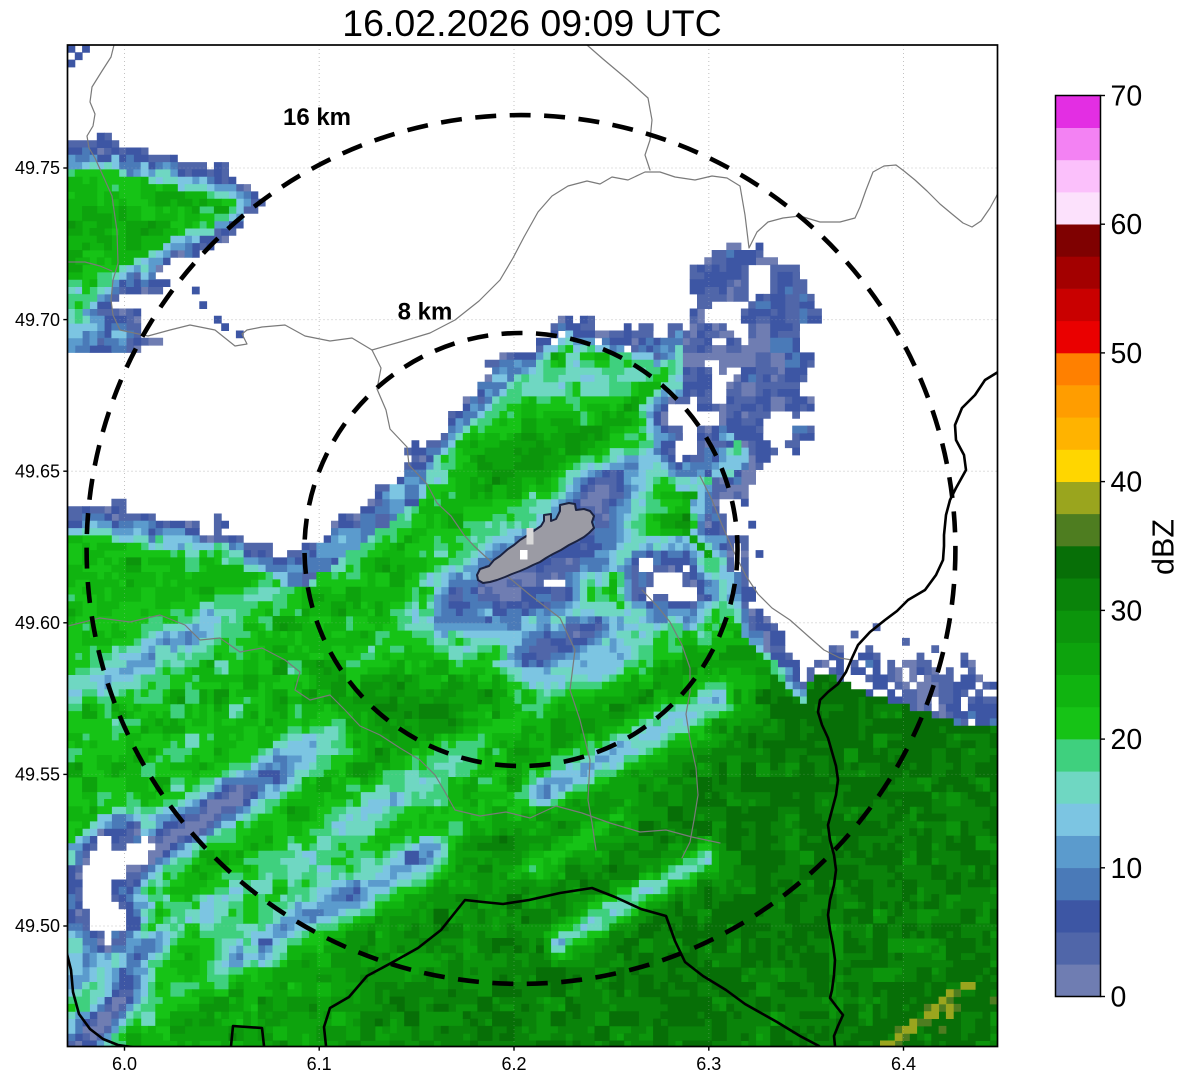 The height and width of the screenshot is (1084, 1188). I want to click on svg-text: 8 km, so click(425, 312).